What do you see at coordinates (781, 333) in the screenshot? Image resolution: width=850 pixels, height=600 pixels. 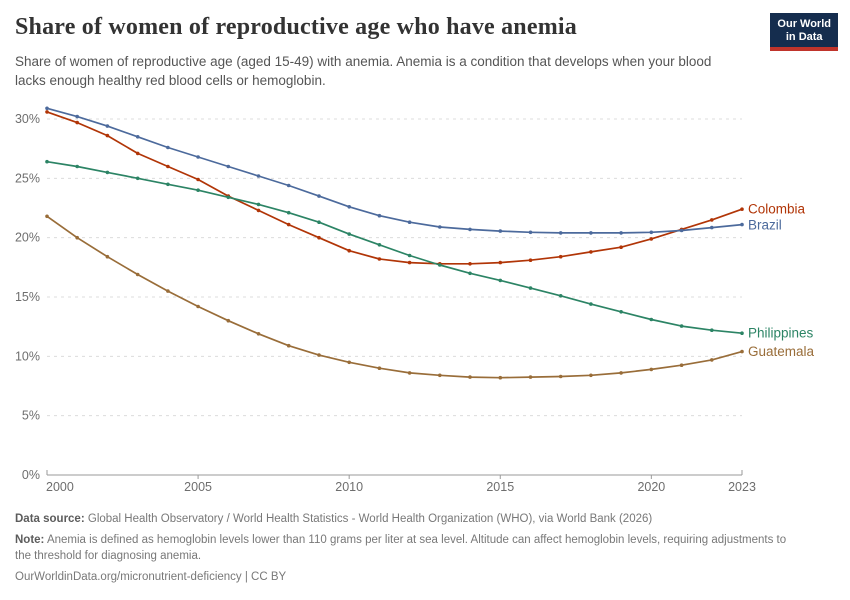 I see `series-label-philippines: Philippines` at bounding box center [781, 333].